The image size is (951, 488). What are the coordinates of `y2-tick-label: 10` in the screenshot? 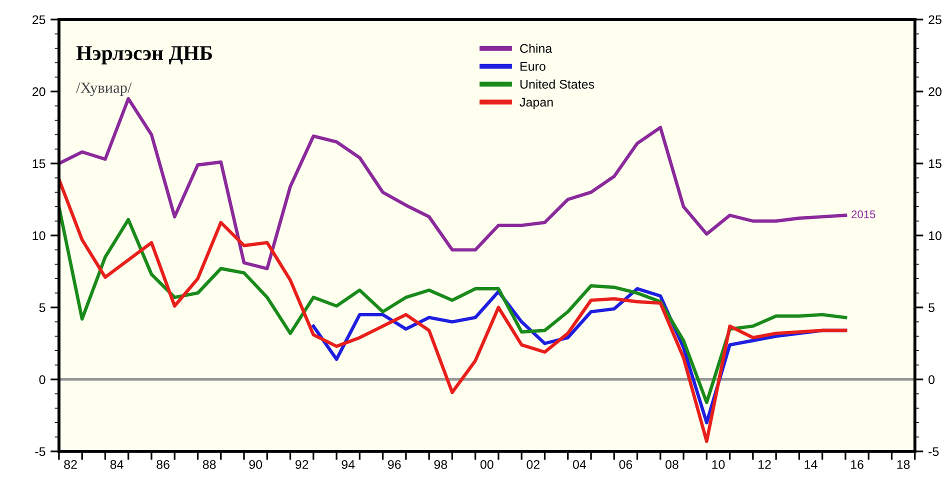 It's located at (935, 235).